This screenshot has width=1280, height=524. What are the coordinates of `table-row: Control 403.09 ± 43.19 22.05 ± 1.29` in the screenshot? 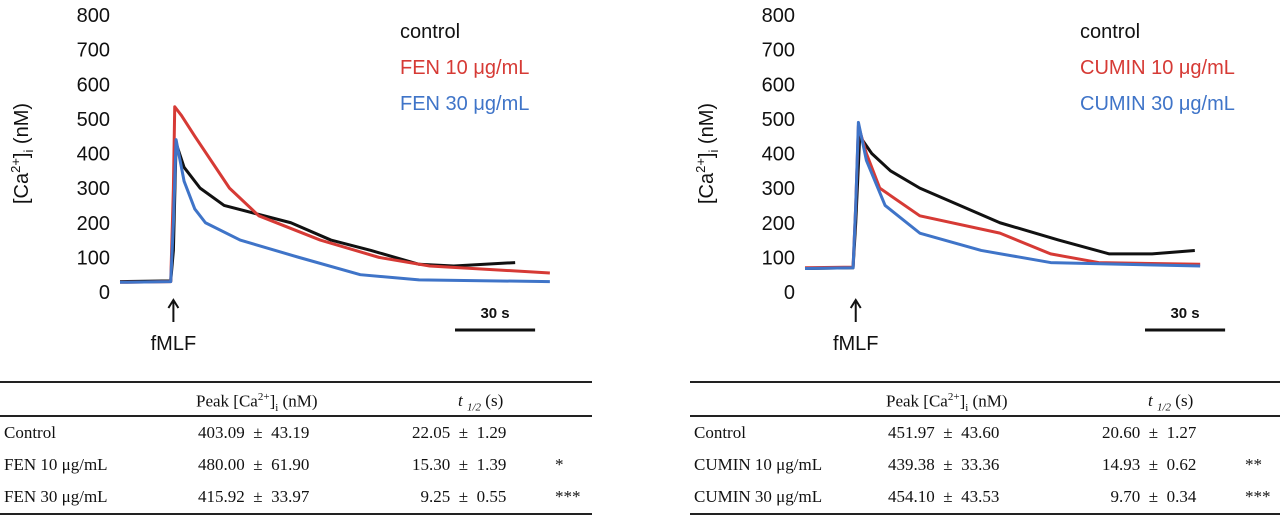 It's located at (296, 433).